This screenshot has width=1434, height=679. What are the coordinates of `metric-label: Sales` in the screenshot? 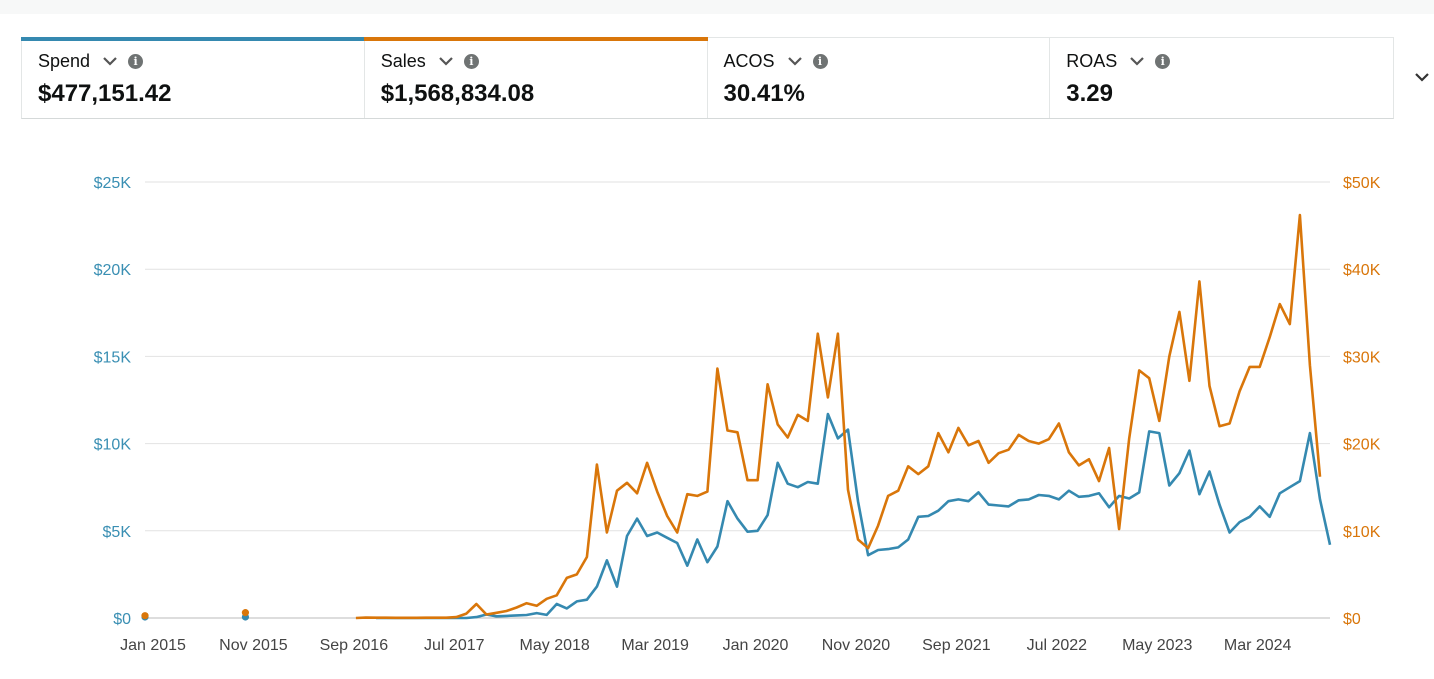 It's located at (403, 60).